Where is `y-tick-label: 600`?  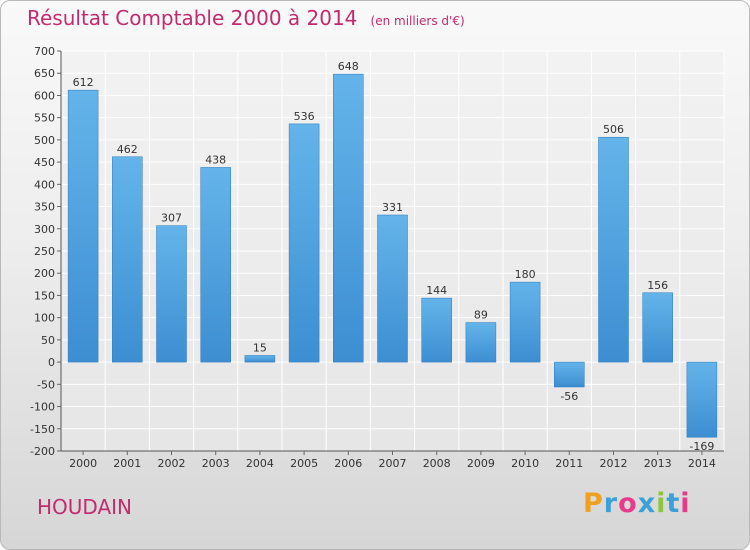
y-tick-label: 600 is located at coordinates (44, 95).